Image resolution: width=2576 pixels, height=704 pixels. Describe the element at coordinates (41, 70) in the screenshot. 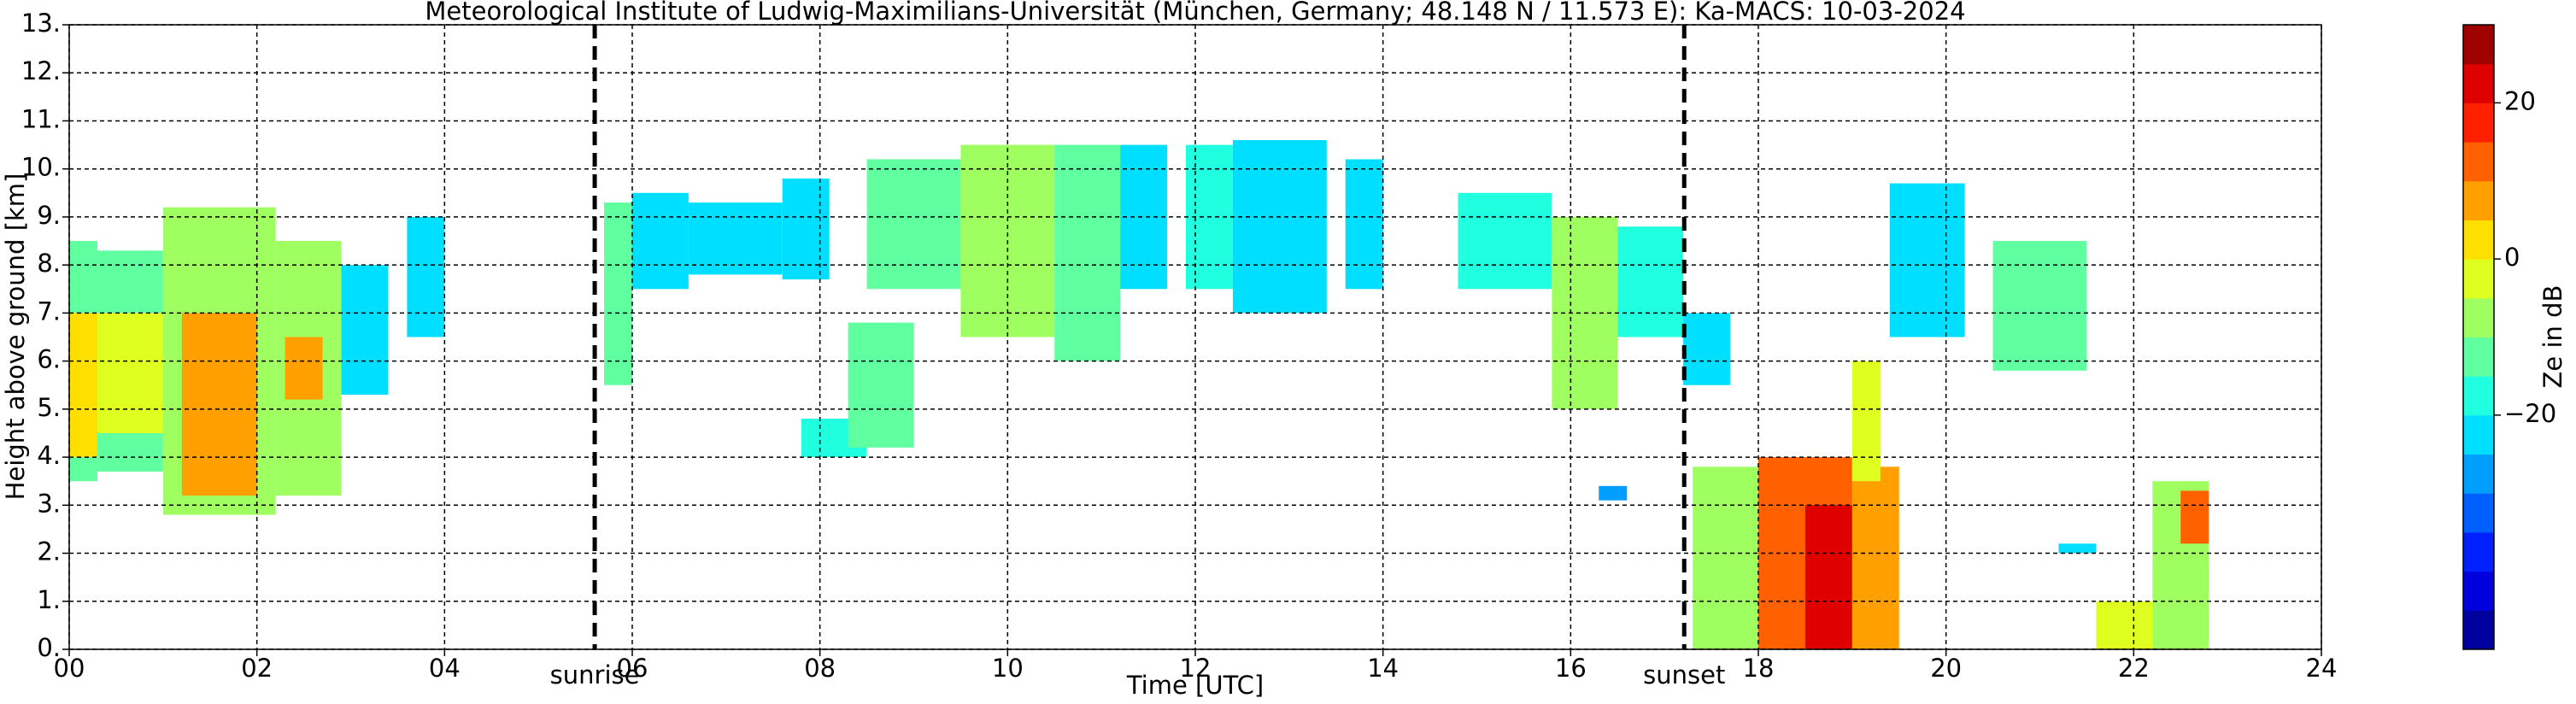

I see `y-tick-label: 12.` at that location.